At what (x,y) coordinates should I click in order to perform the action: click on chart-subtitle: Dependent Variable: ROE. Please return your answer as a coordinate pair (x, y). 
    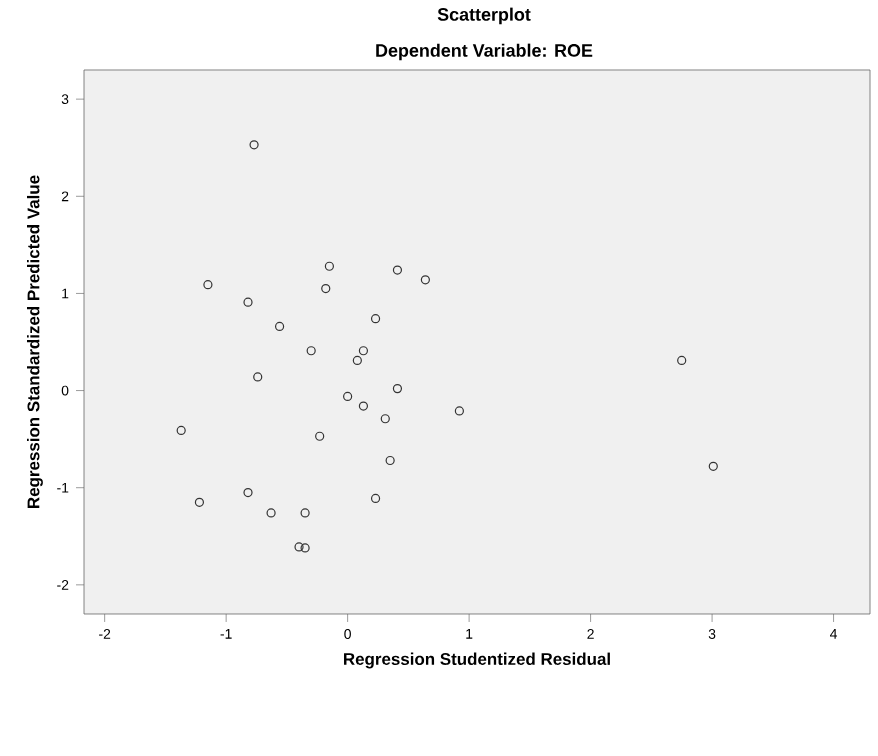
    Looking at the image, I should click on (484, 52).